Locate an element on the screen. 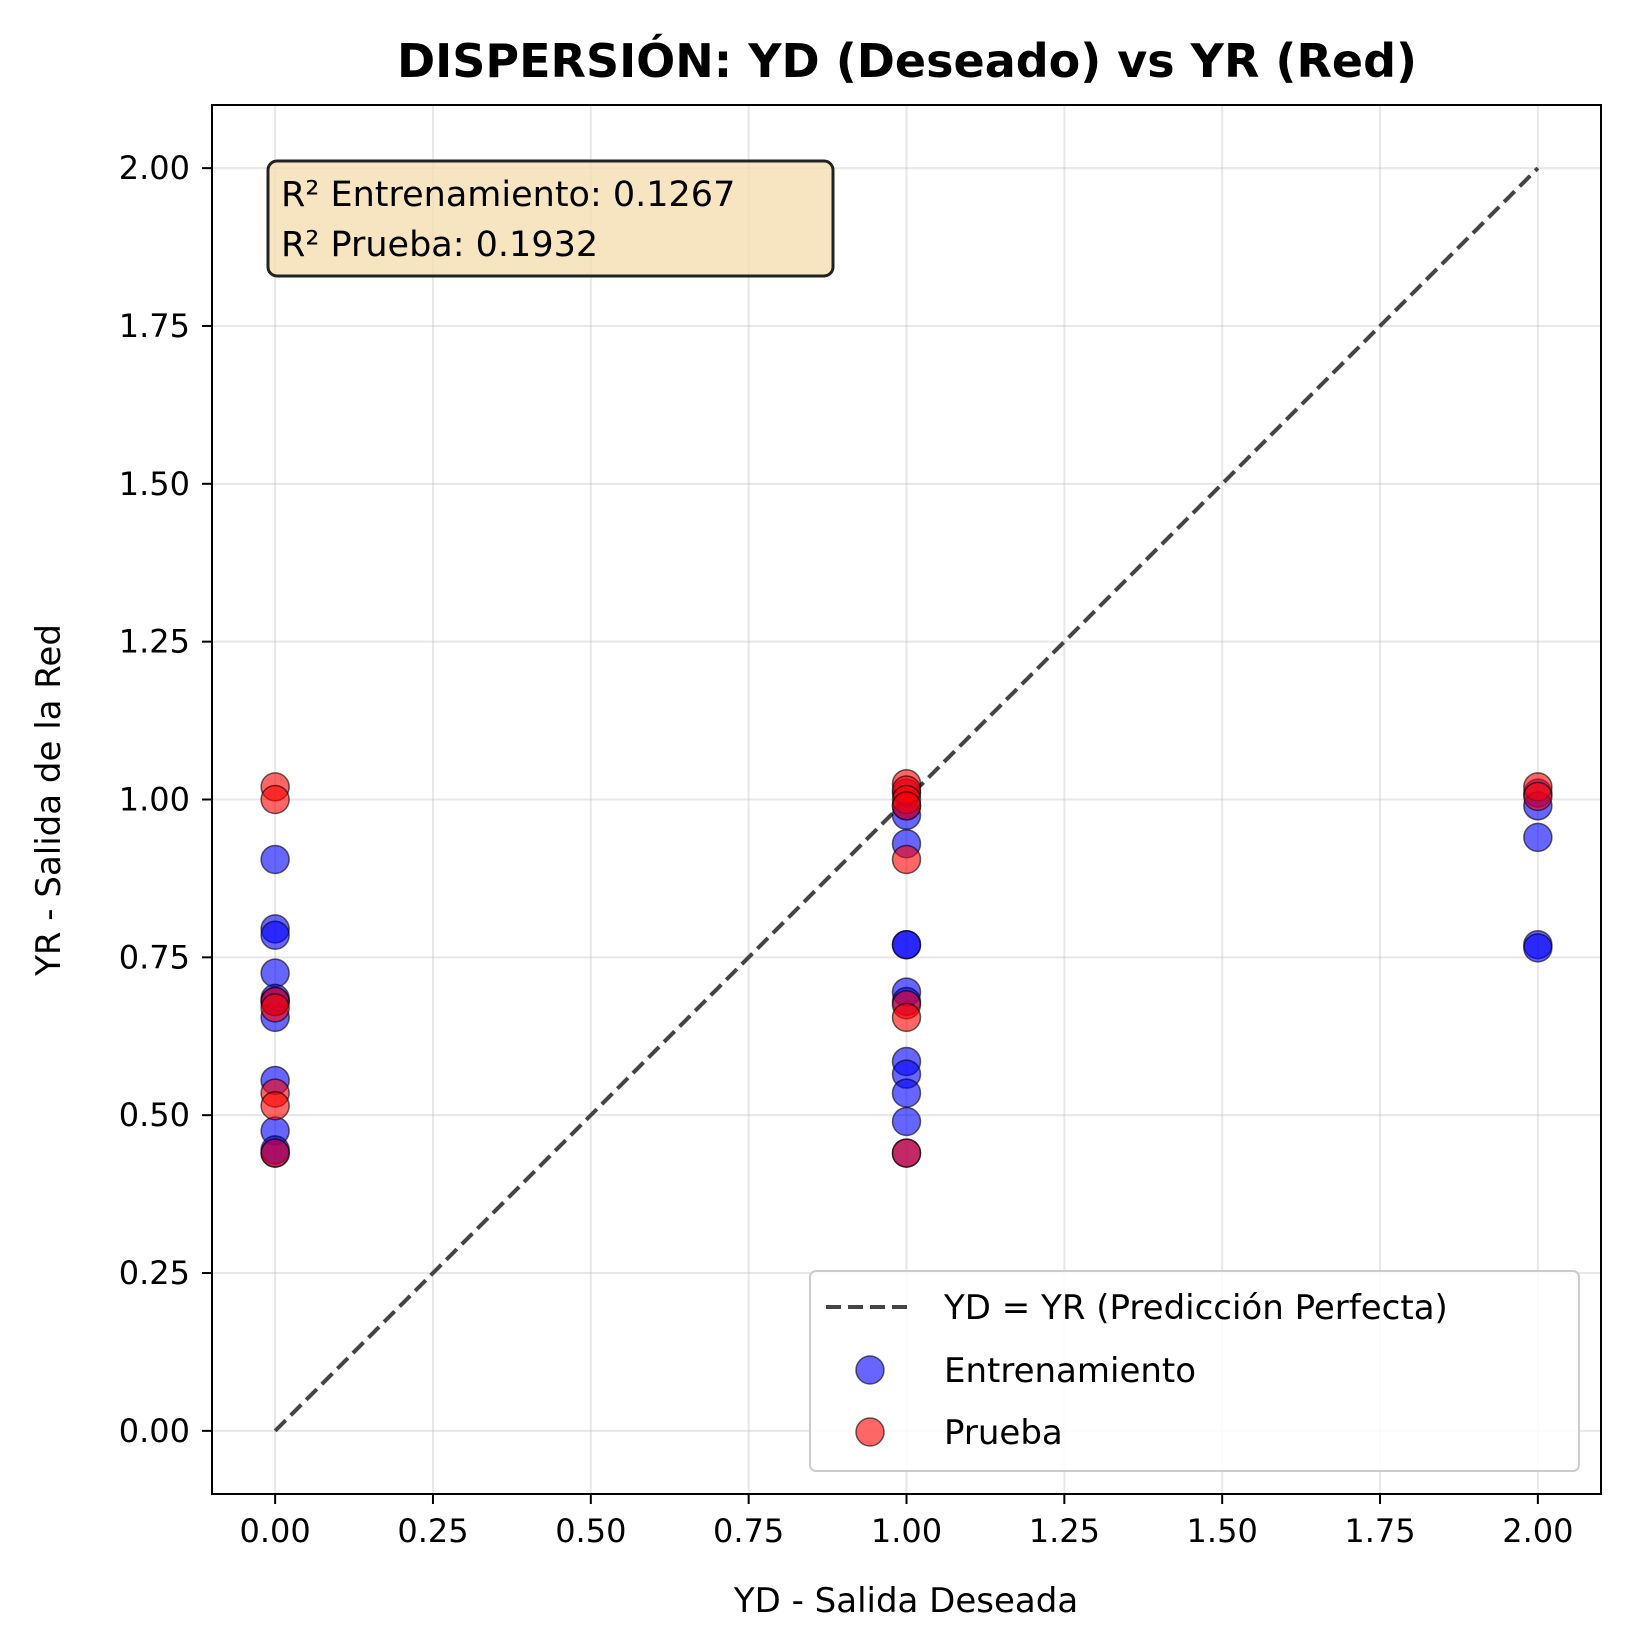 The width and height of the screenshot is (1628, 1651). x-tick-label-0: 0.00 is located at coordinates (275, 1531).